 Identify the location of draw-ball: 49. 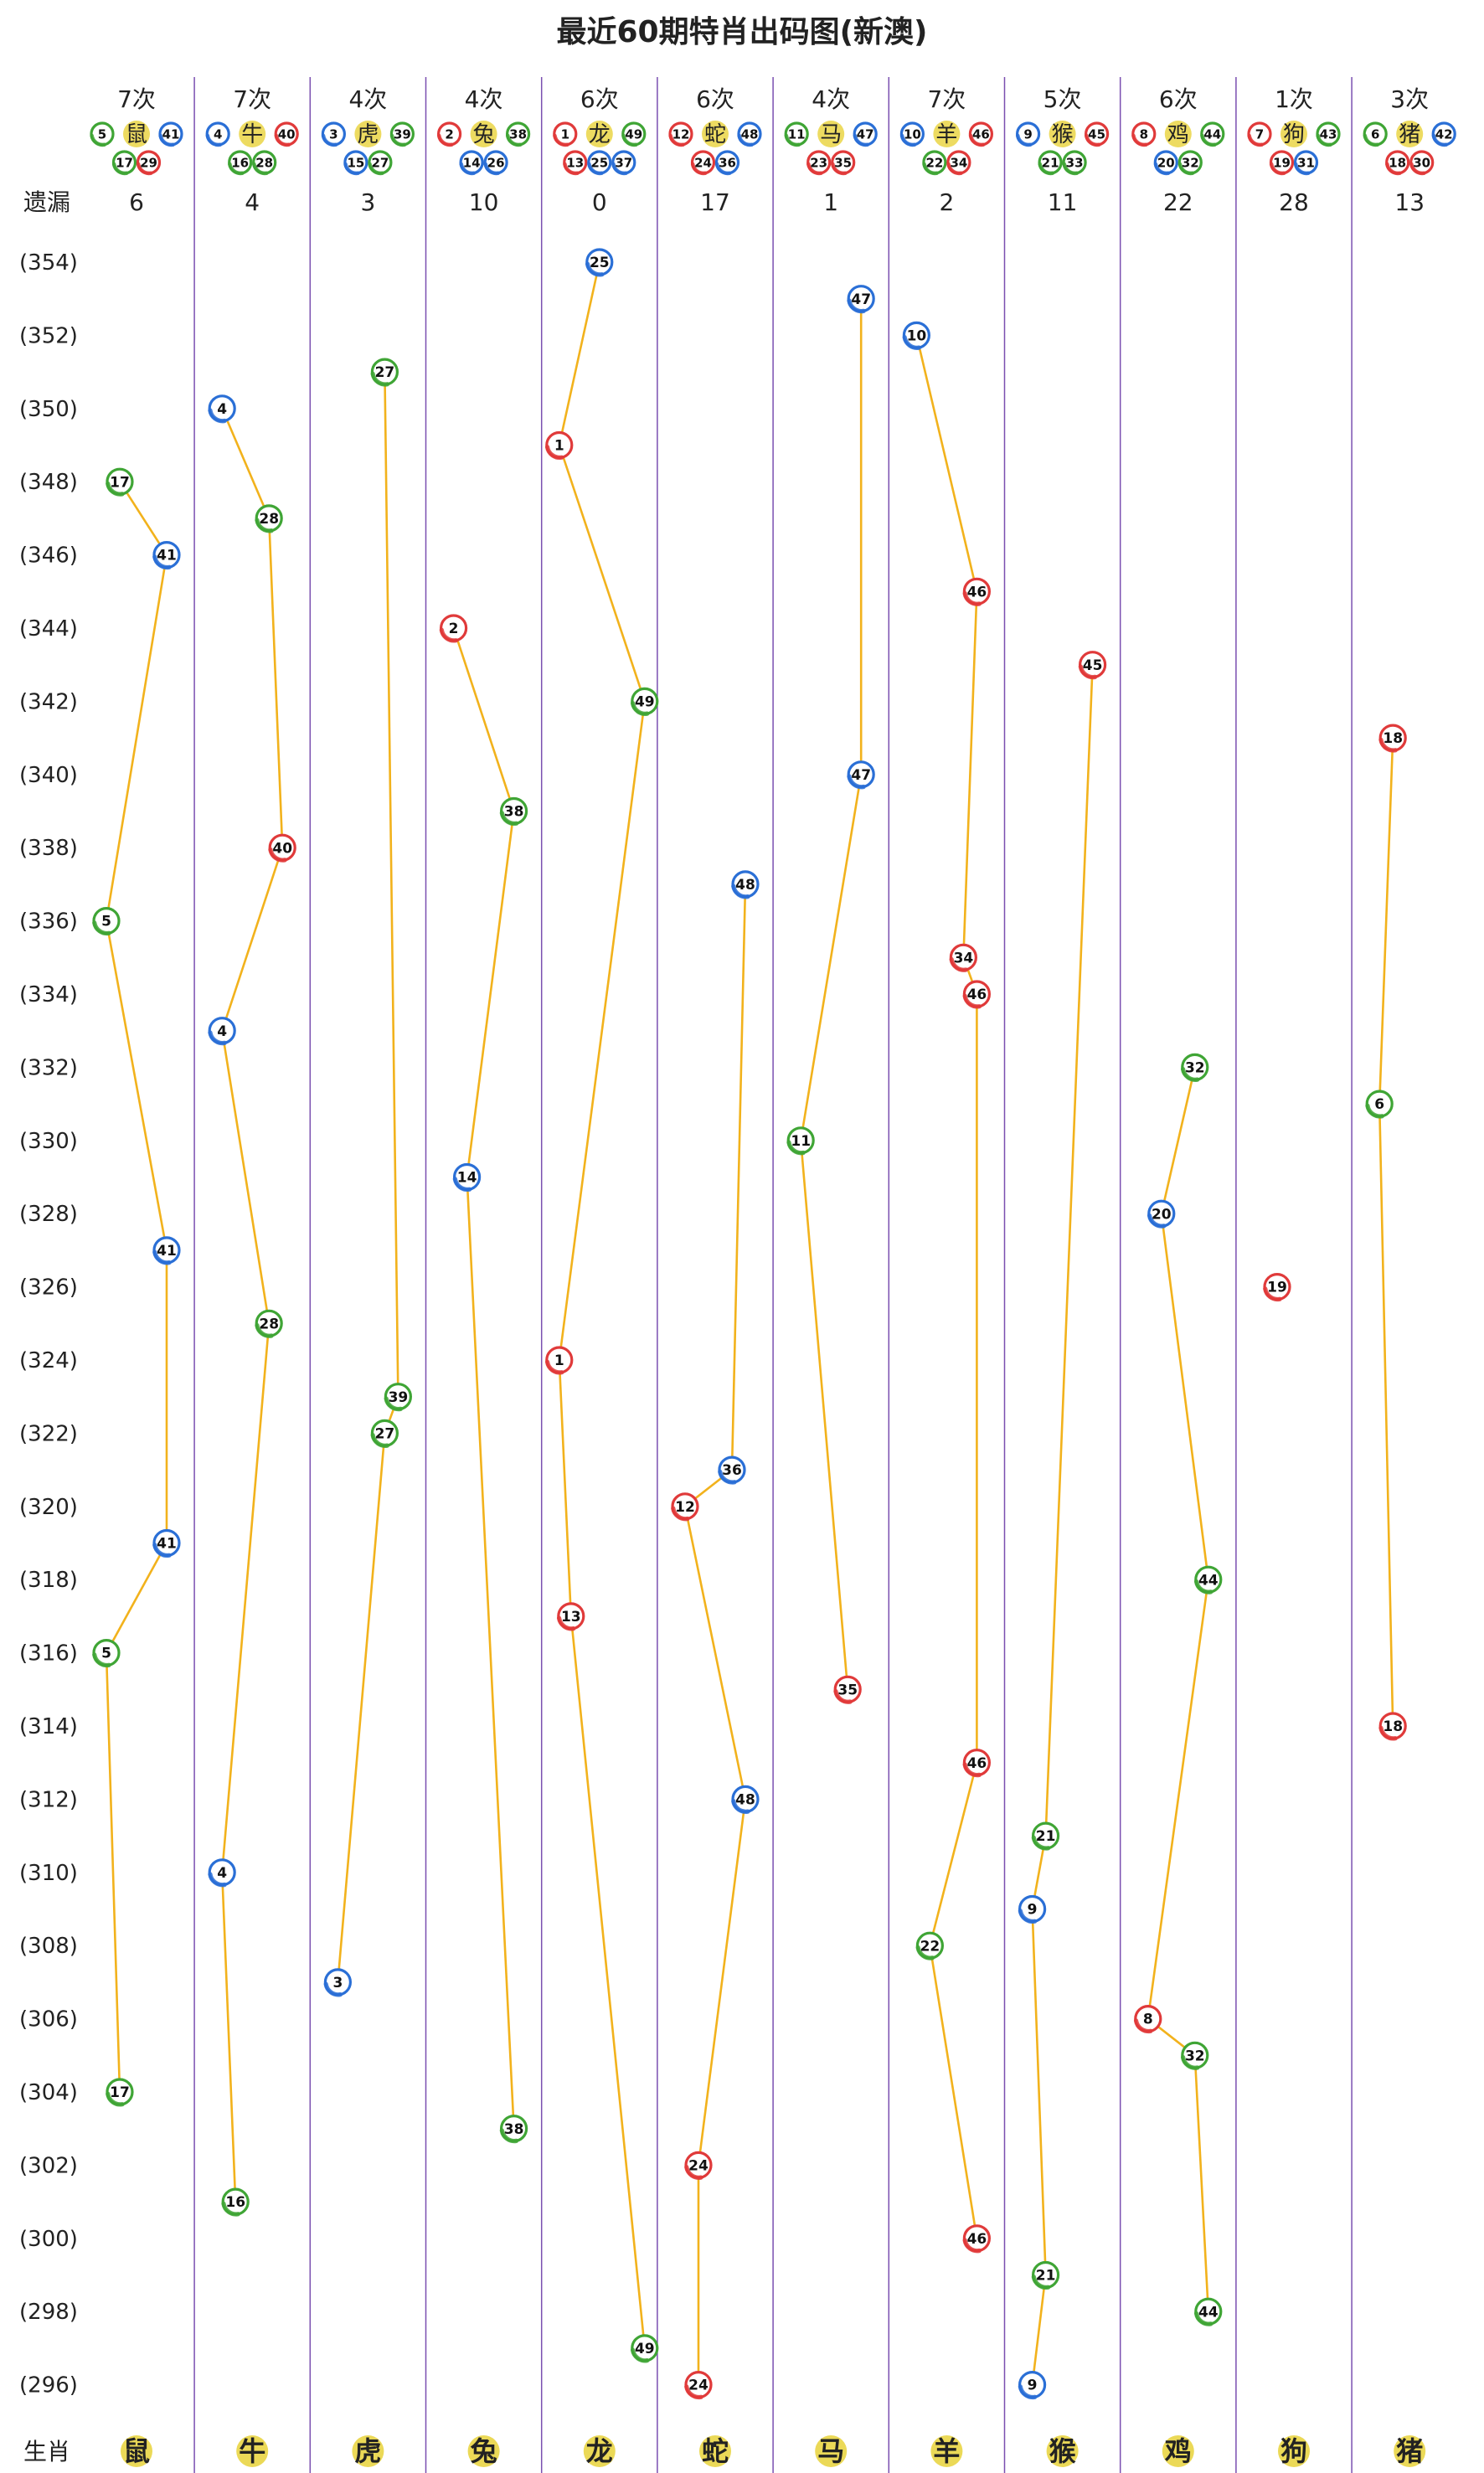
(644, 2348).